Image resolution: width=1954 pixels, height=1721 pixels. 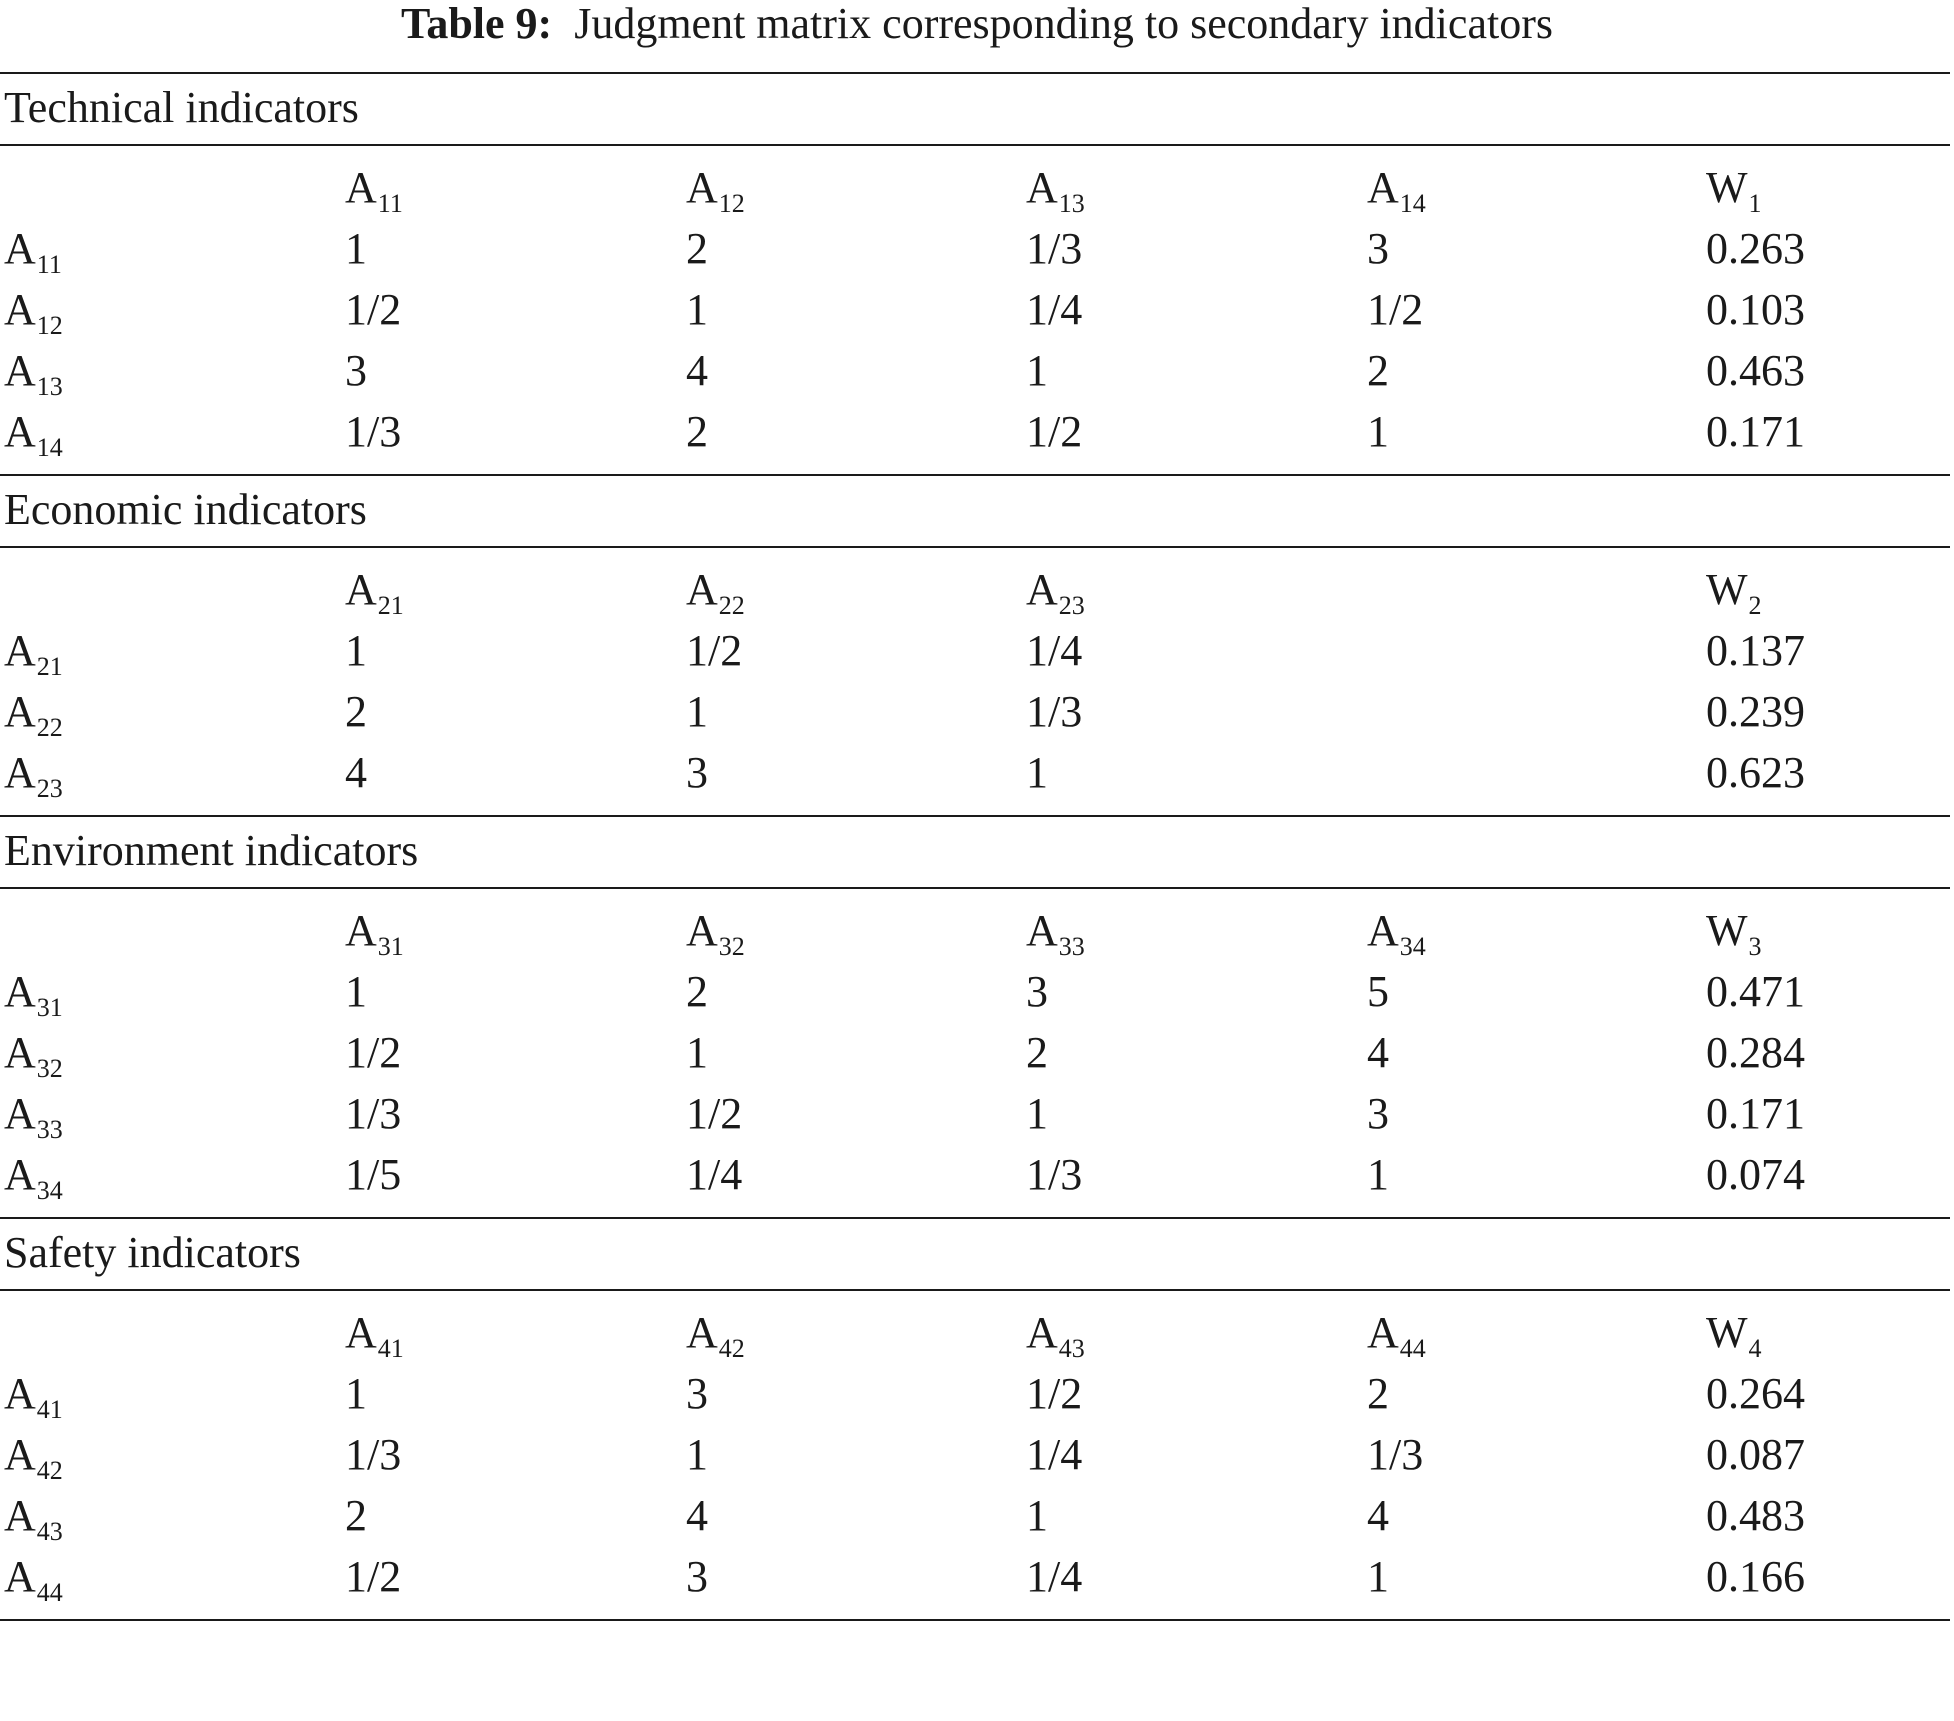 I want to click on row-symbol-subscript: 23, so click(x=49, y=788).